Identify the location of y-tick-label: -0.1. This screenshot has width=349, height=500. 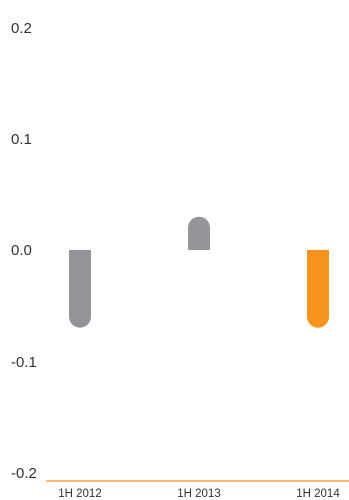
(24, 362).